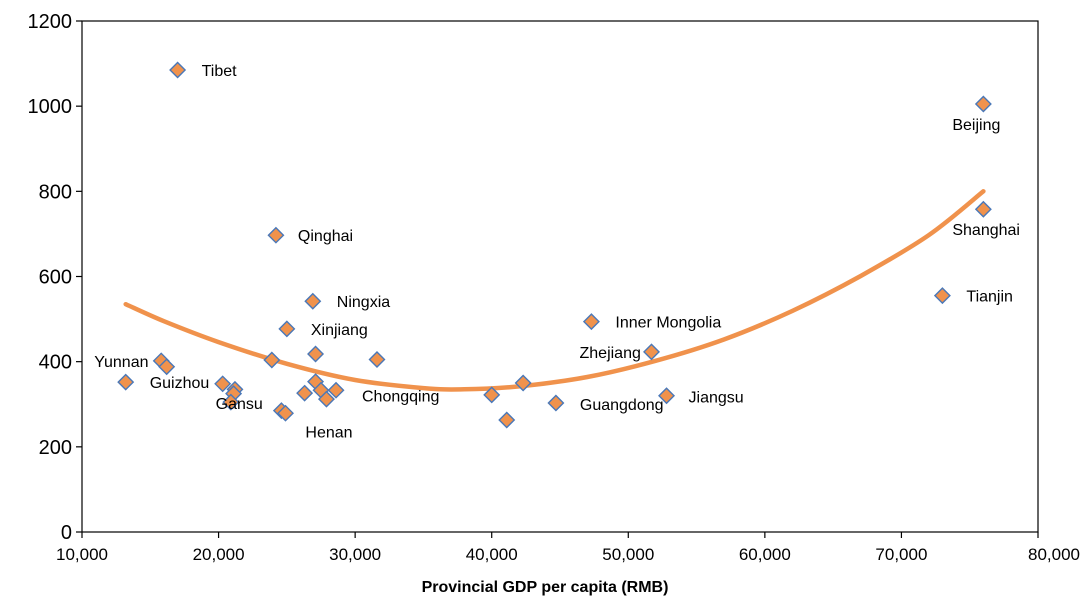  I want to click on point-beijing, so click(983, 104).